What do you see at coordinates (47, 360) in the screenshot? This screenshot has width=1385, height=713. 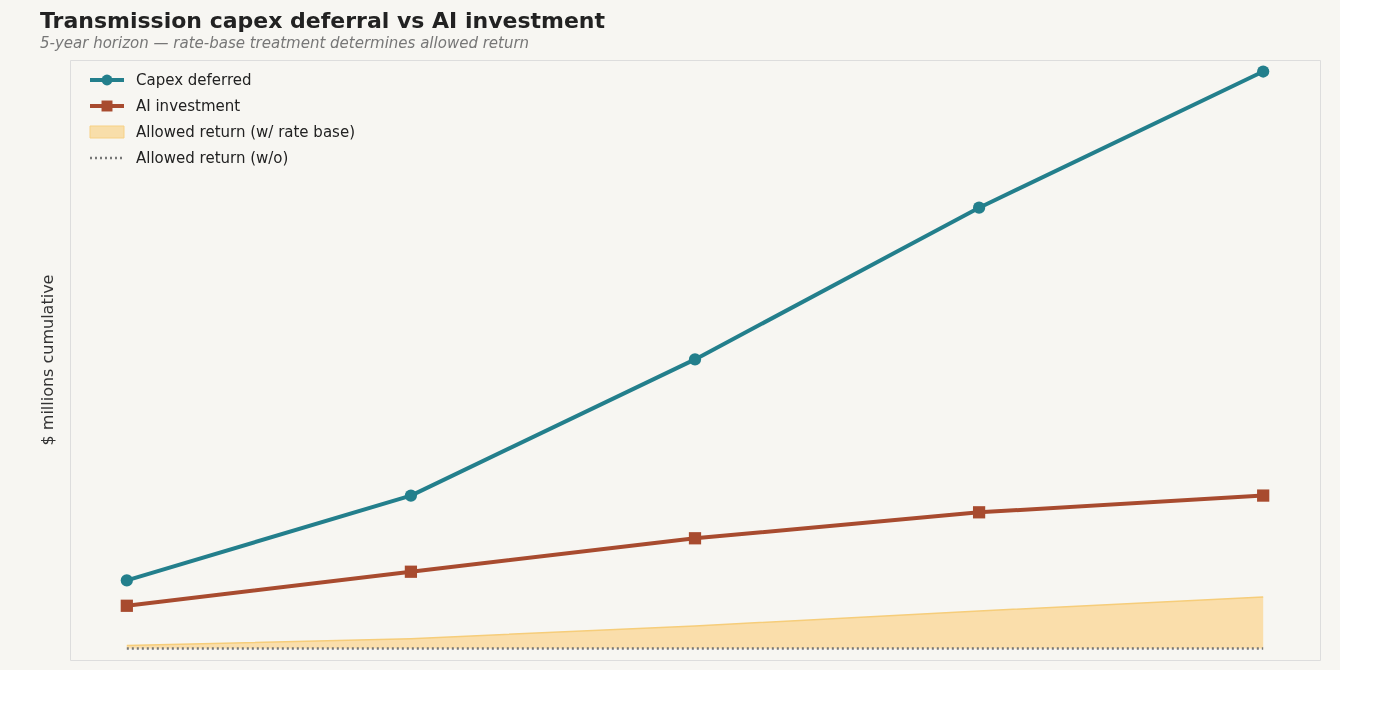 I see `y-axis-title: $ millions cumulative` at bounding box center [47, 360].